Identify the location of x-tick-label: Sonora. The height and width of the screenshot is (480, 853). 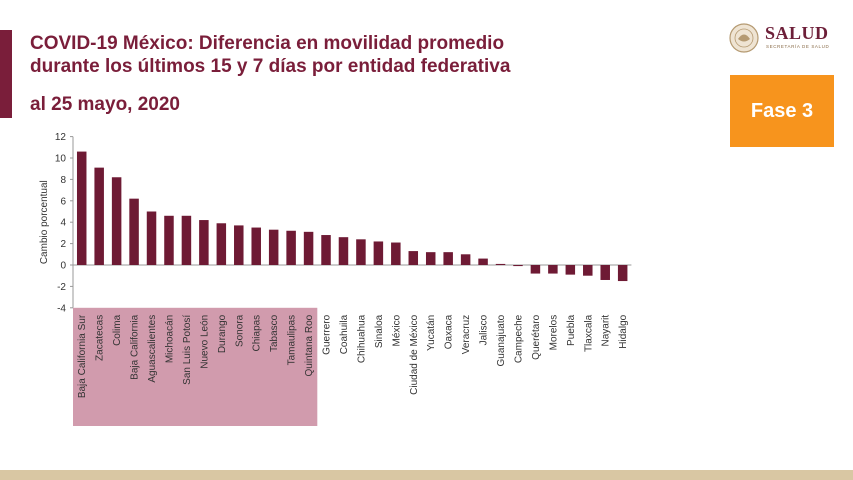
(239, 330).